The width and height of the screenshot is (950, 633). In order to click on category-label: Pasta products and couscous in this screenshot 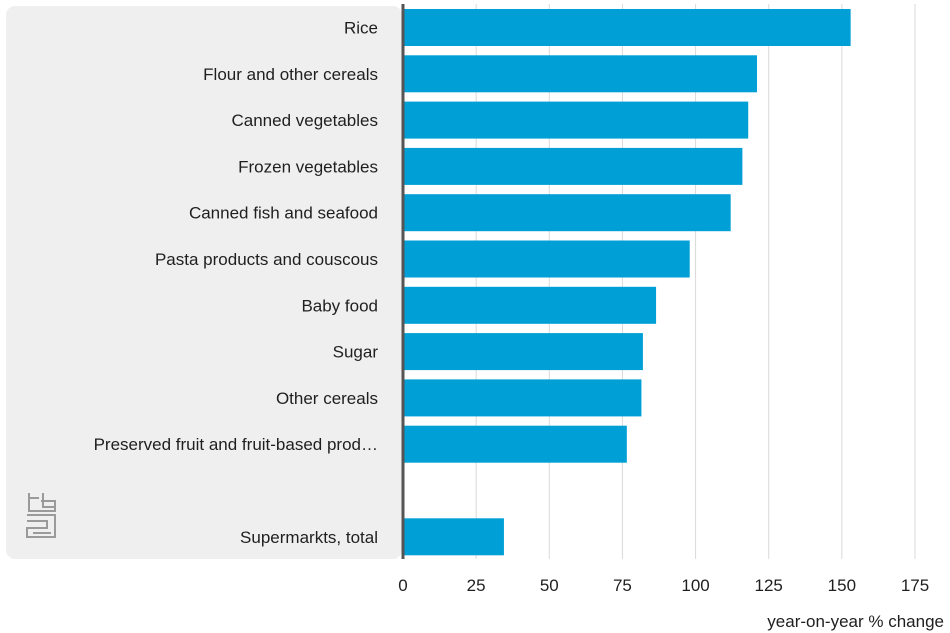, I will do `click(266, 259)`.